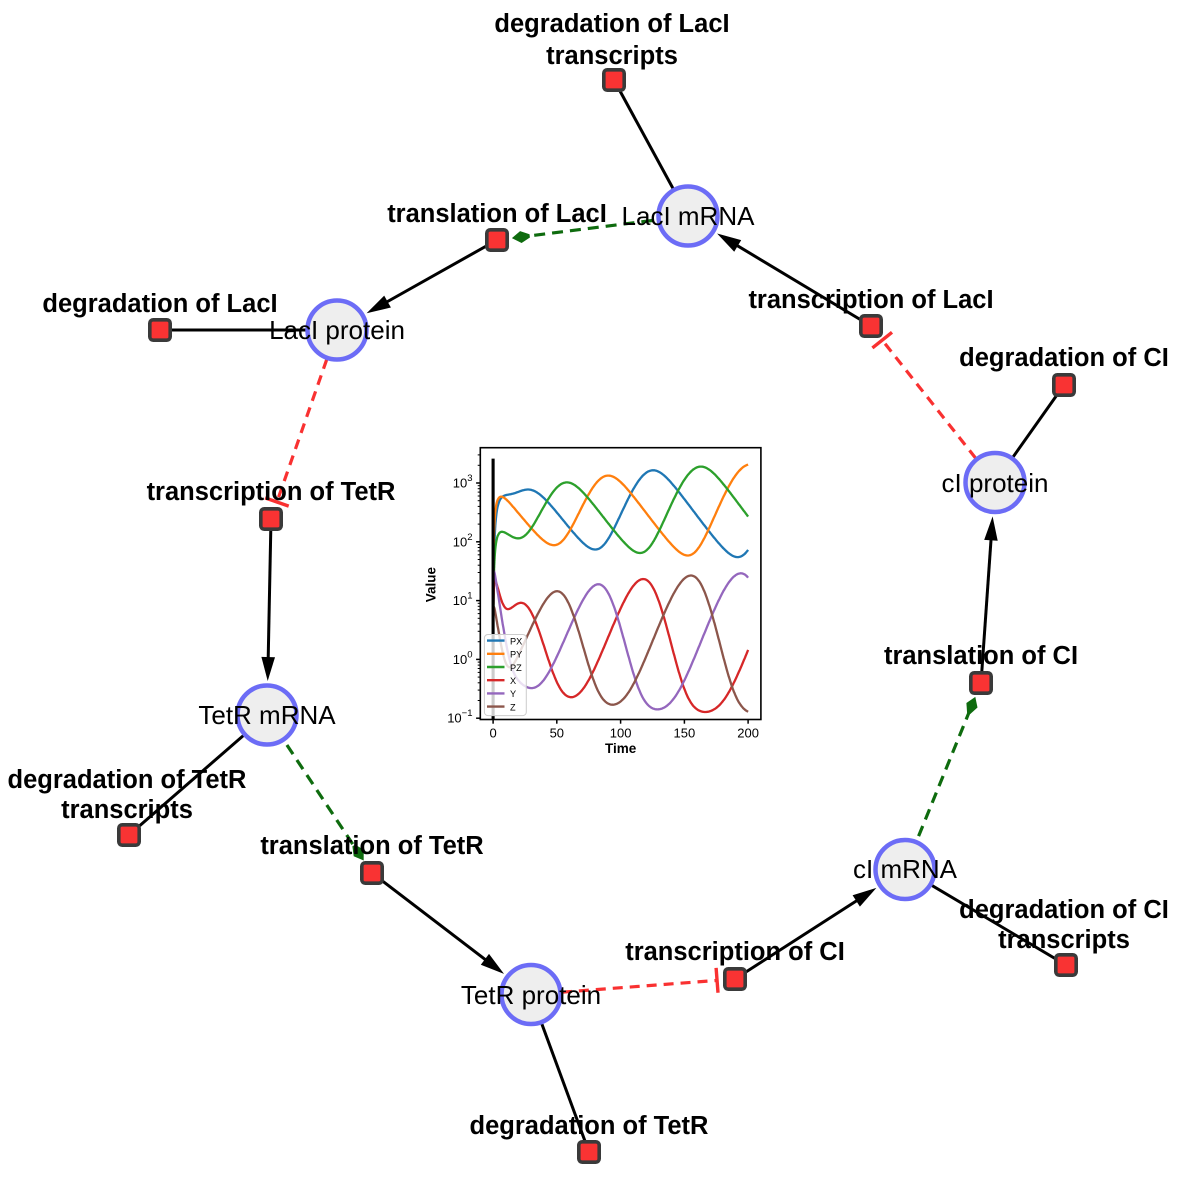  I want to click on svg-text: 150, so click(685, 733).